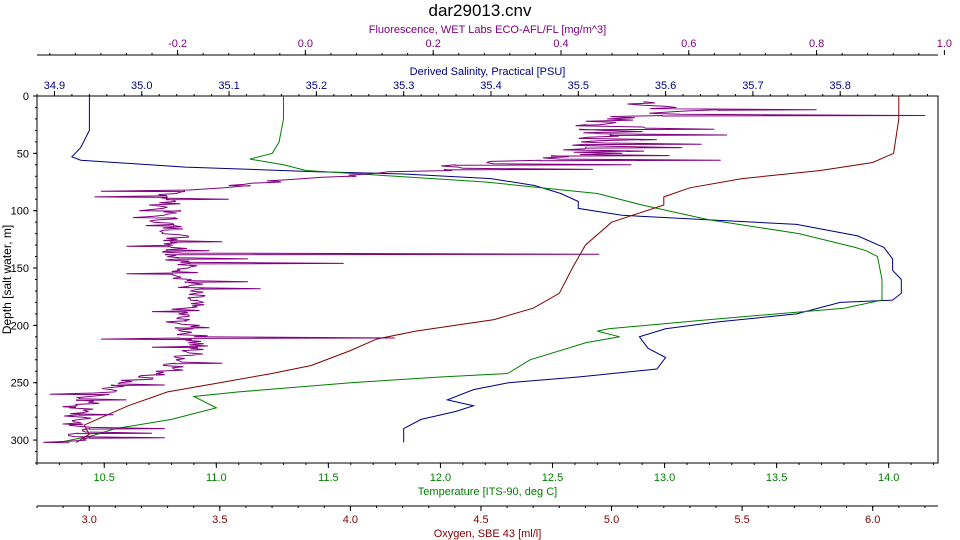  I want to click on sal-tick-label: 35.2, so click(316, 86).